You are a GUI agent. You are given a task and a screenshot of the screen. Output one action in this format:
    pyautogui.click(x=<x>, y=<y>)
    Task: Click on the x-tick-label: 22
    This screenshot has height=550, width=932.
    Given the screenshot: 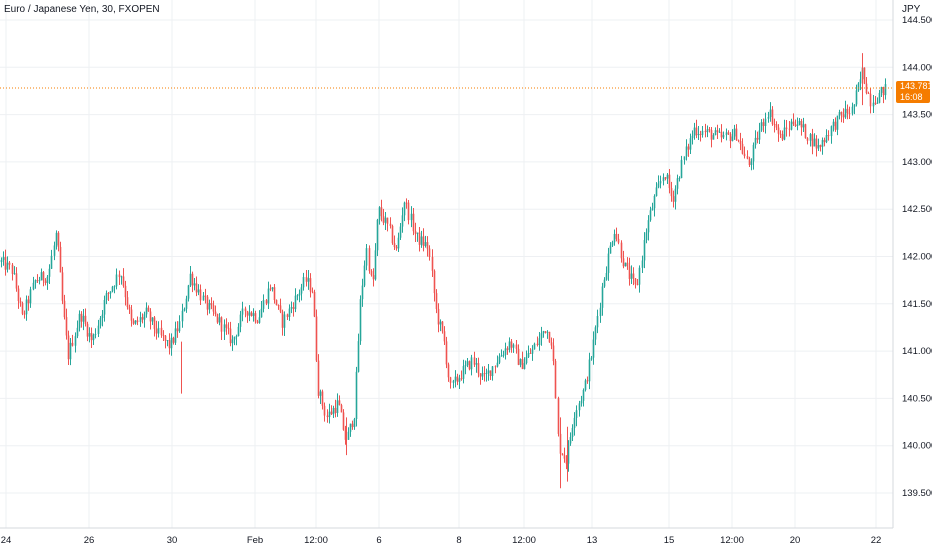 What is the action you would take?
    pyautogui.click(x=876, y=540)
    